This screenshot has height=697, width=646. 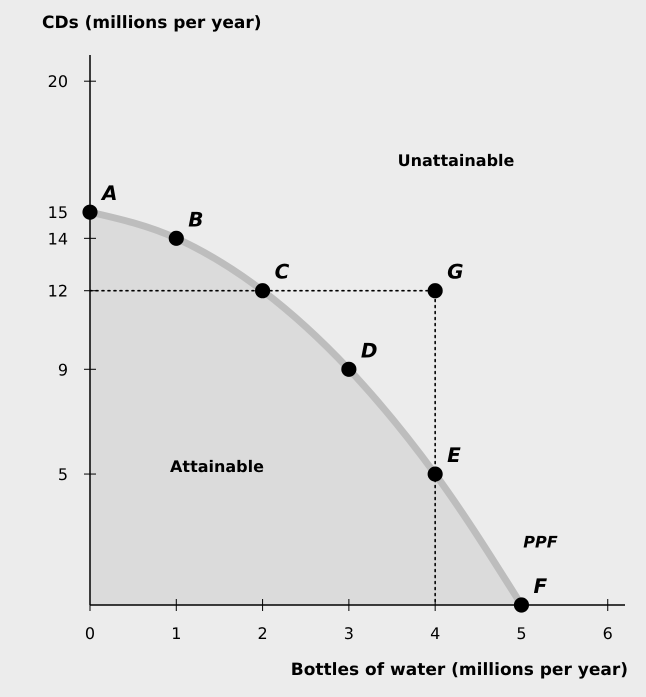 I want to click on annotation: B, so click(x=196, y=219).